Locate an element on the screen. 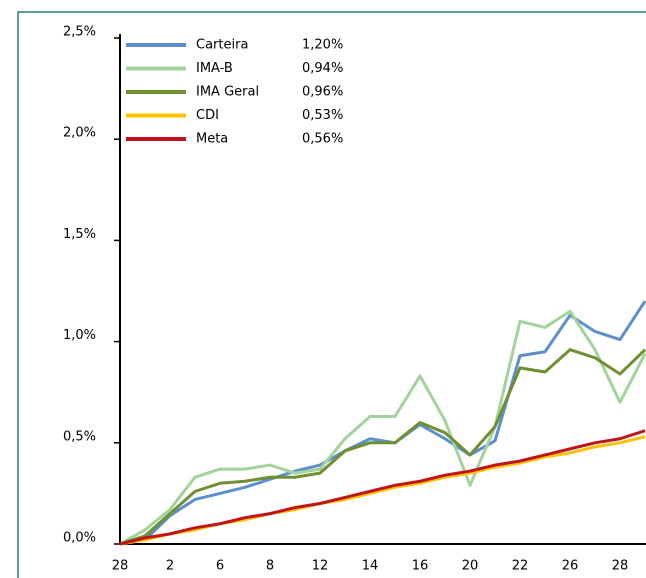  x-tick-label: 20 is located at coordinates (470, 566).